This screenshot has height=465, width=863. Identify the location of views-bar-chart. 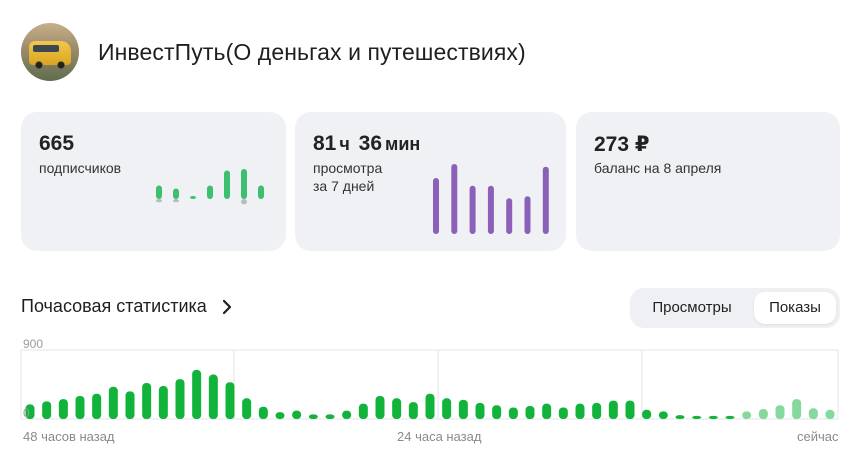
(491, 199).